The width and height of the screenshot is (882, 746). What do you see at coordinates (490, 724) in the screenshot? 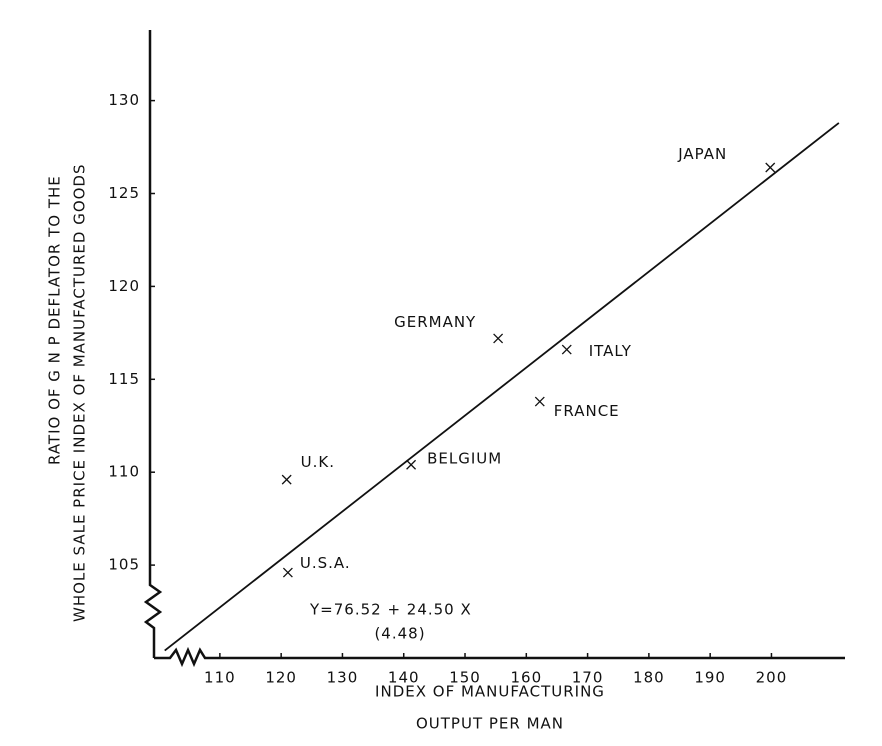
I see `x-label: OUTPUT PER MAN` at bounding box center [490, 724].